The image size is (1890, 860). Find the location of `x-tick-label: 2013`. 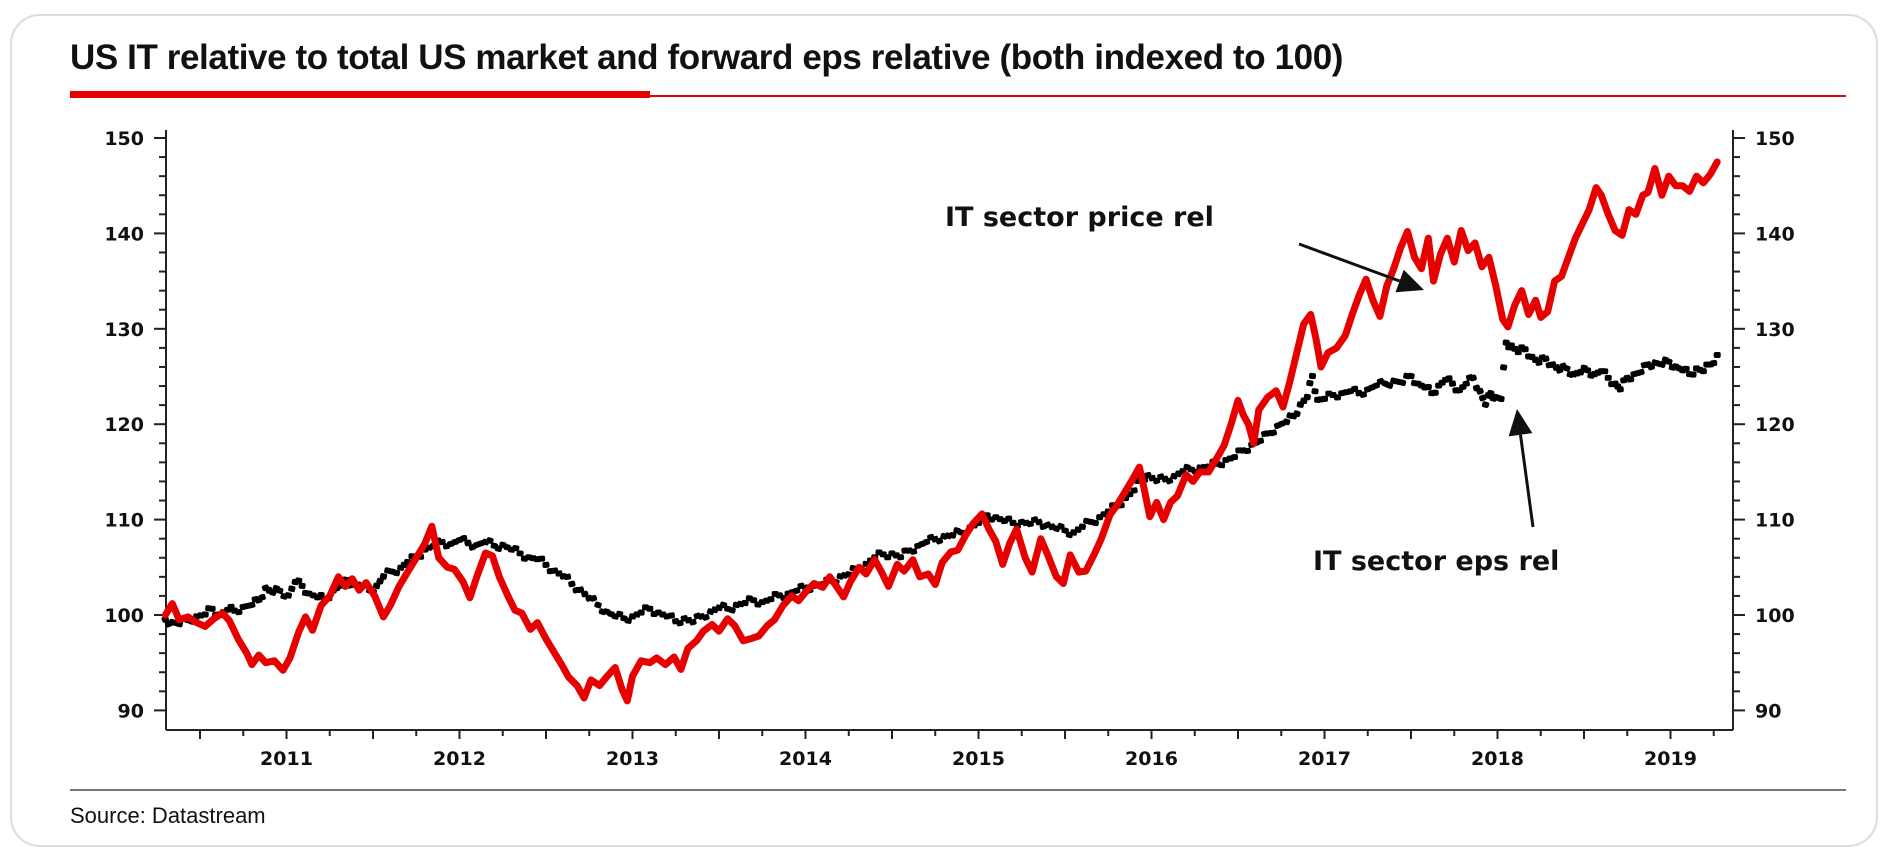

x-tick-label: 2013 is located at coordinates (632, 759).